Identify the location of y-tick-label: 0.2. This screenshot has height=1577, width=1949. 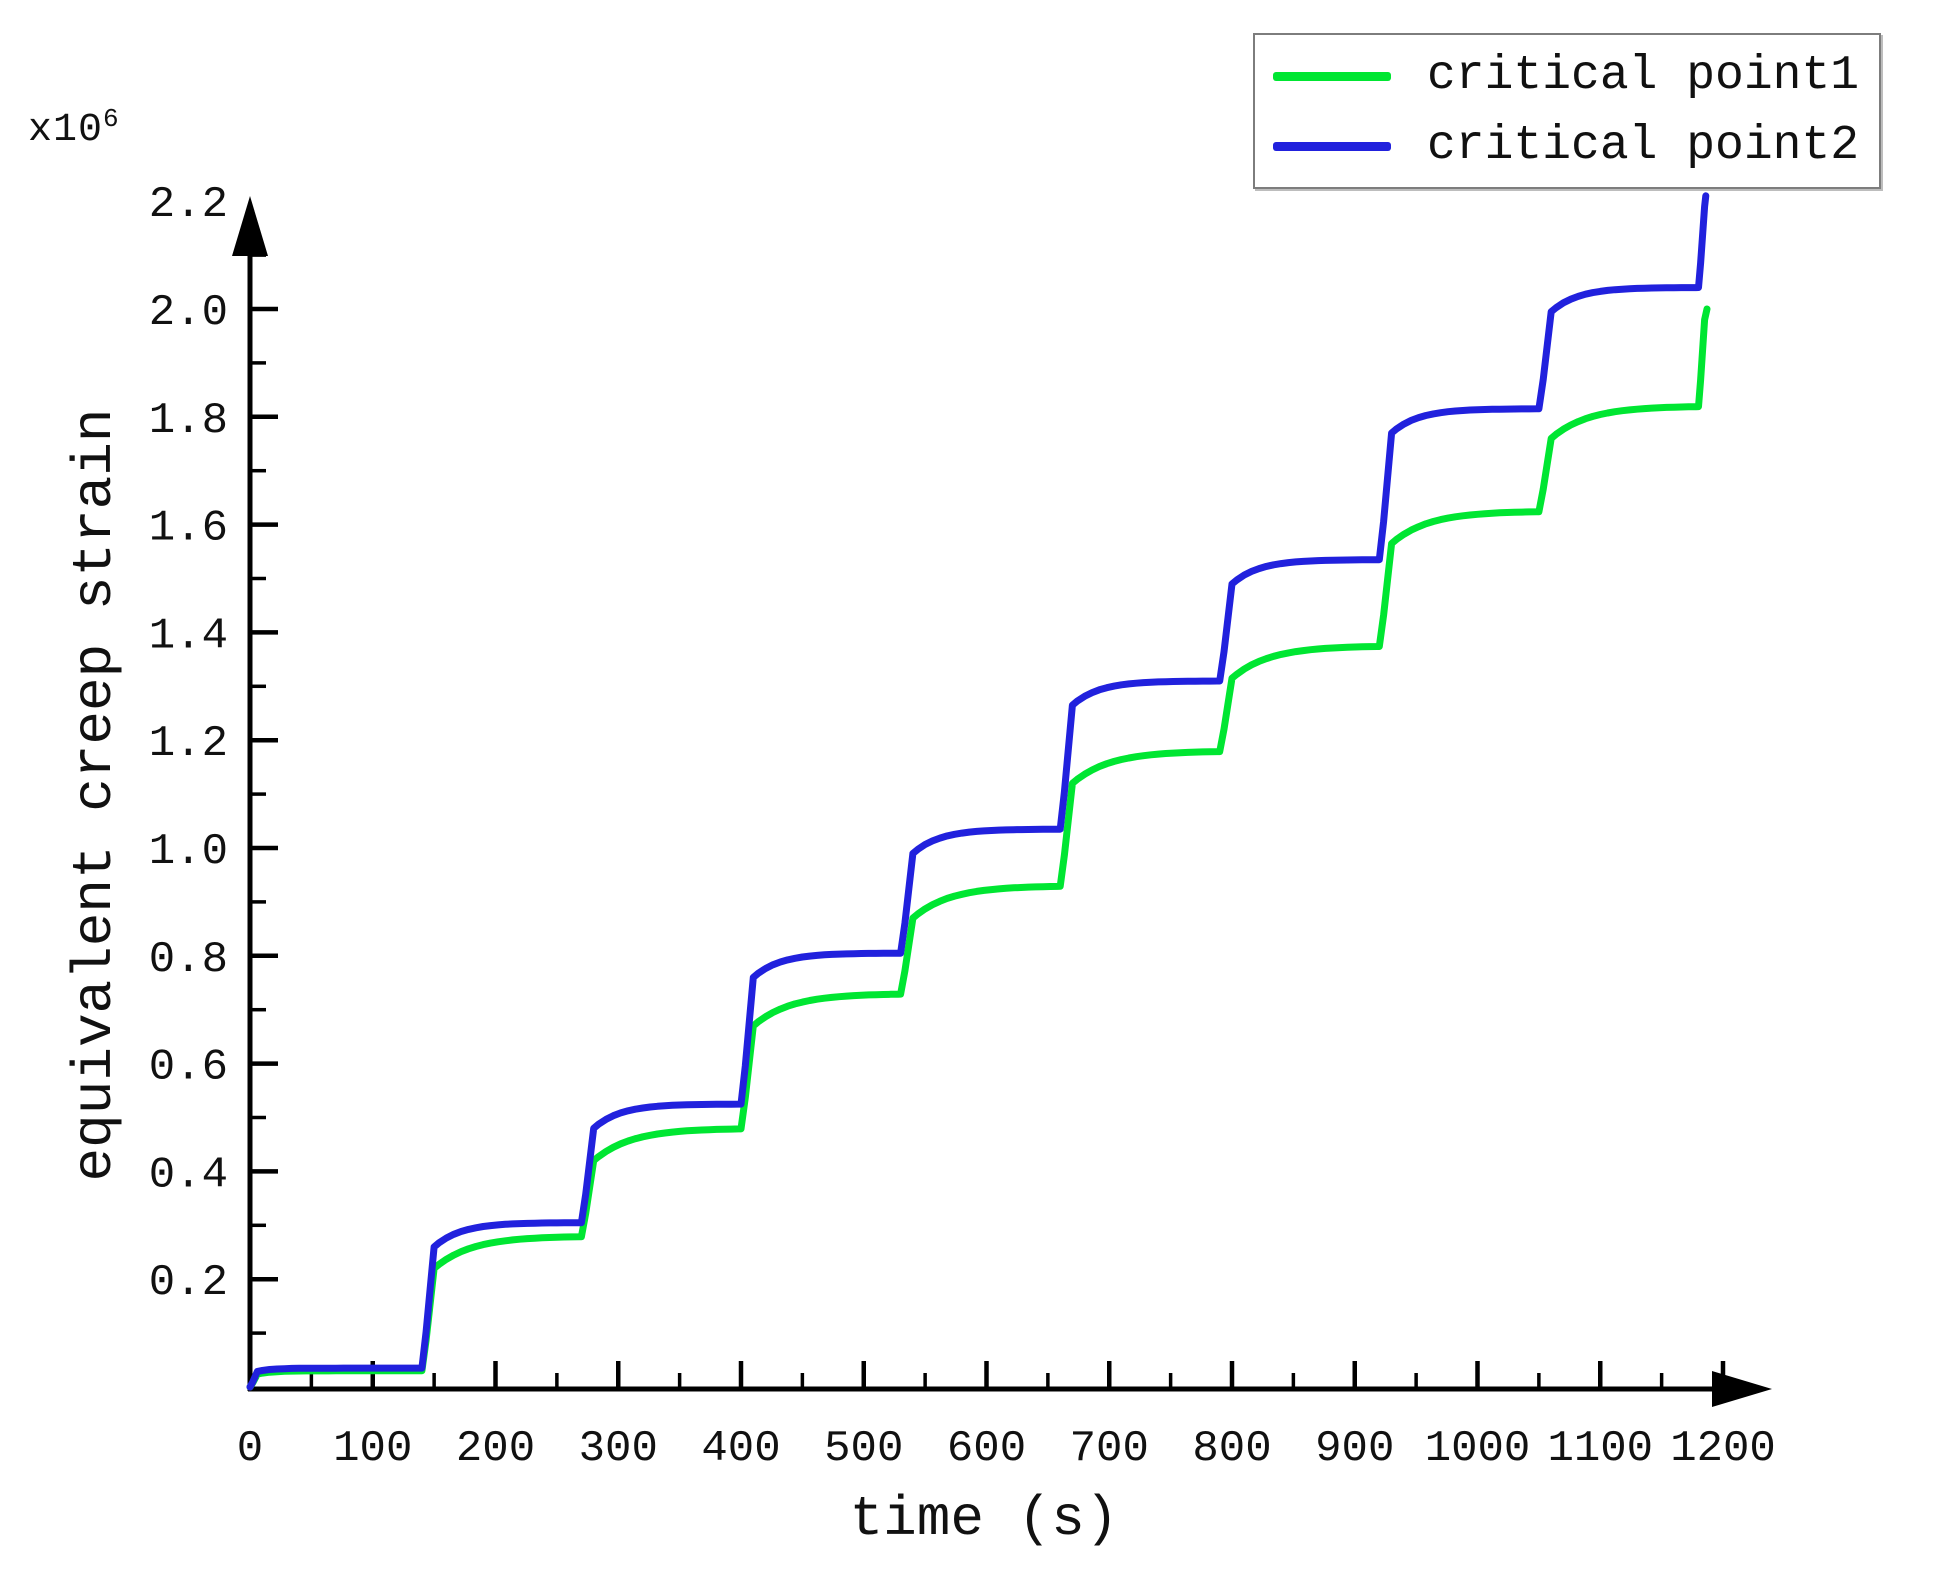
(188, 1283).